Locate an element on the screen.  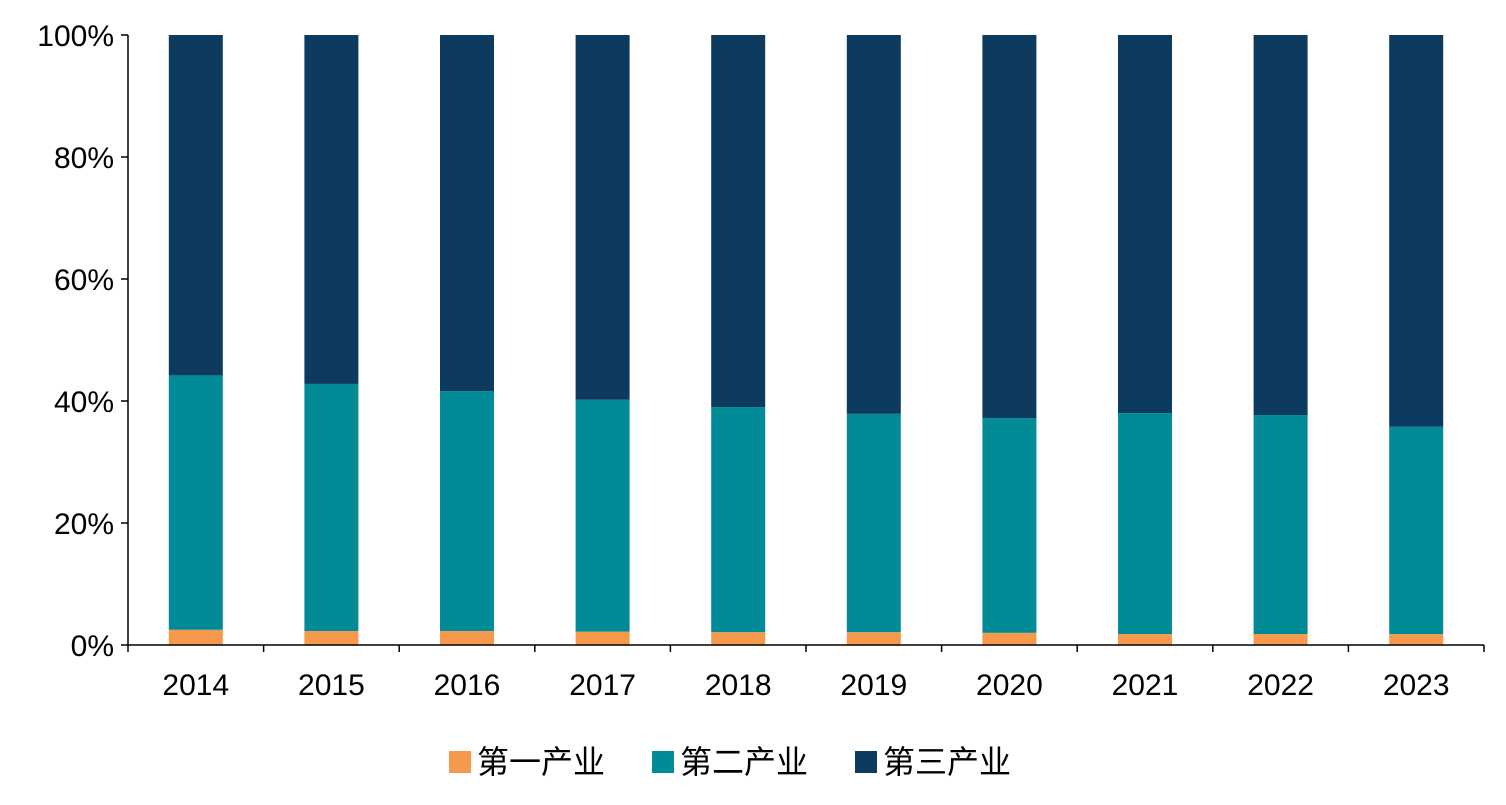
bar-group-2021 is located at coordinates (1145, 340).